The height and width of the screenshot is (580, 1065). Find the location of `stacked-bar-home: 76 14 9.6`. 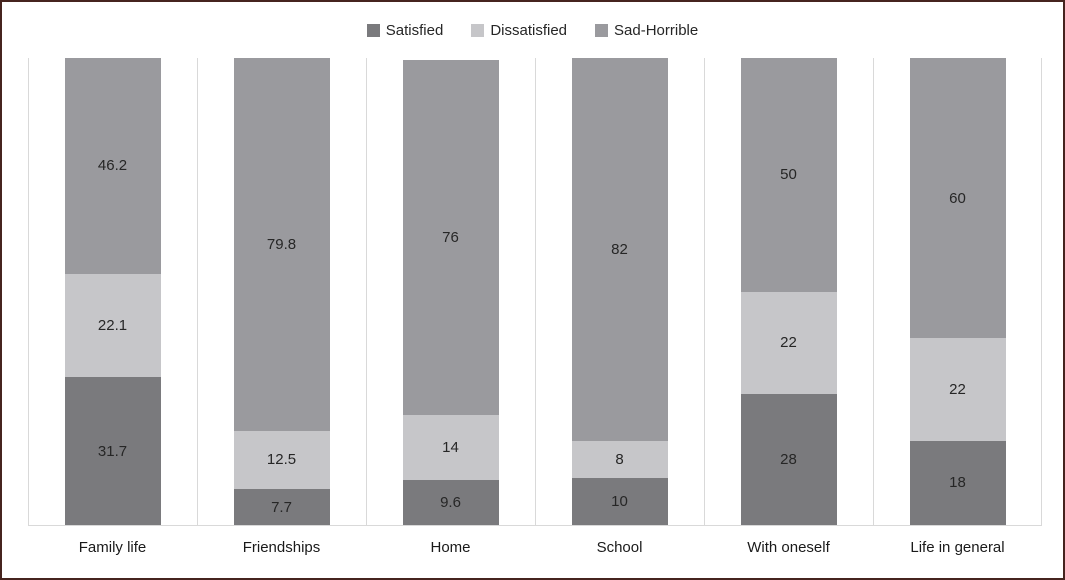

stacked-bar-home: 76 14 9.6 is located at coordinates (450, 292).